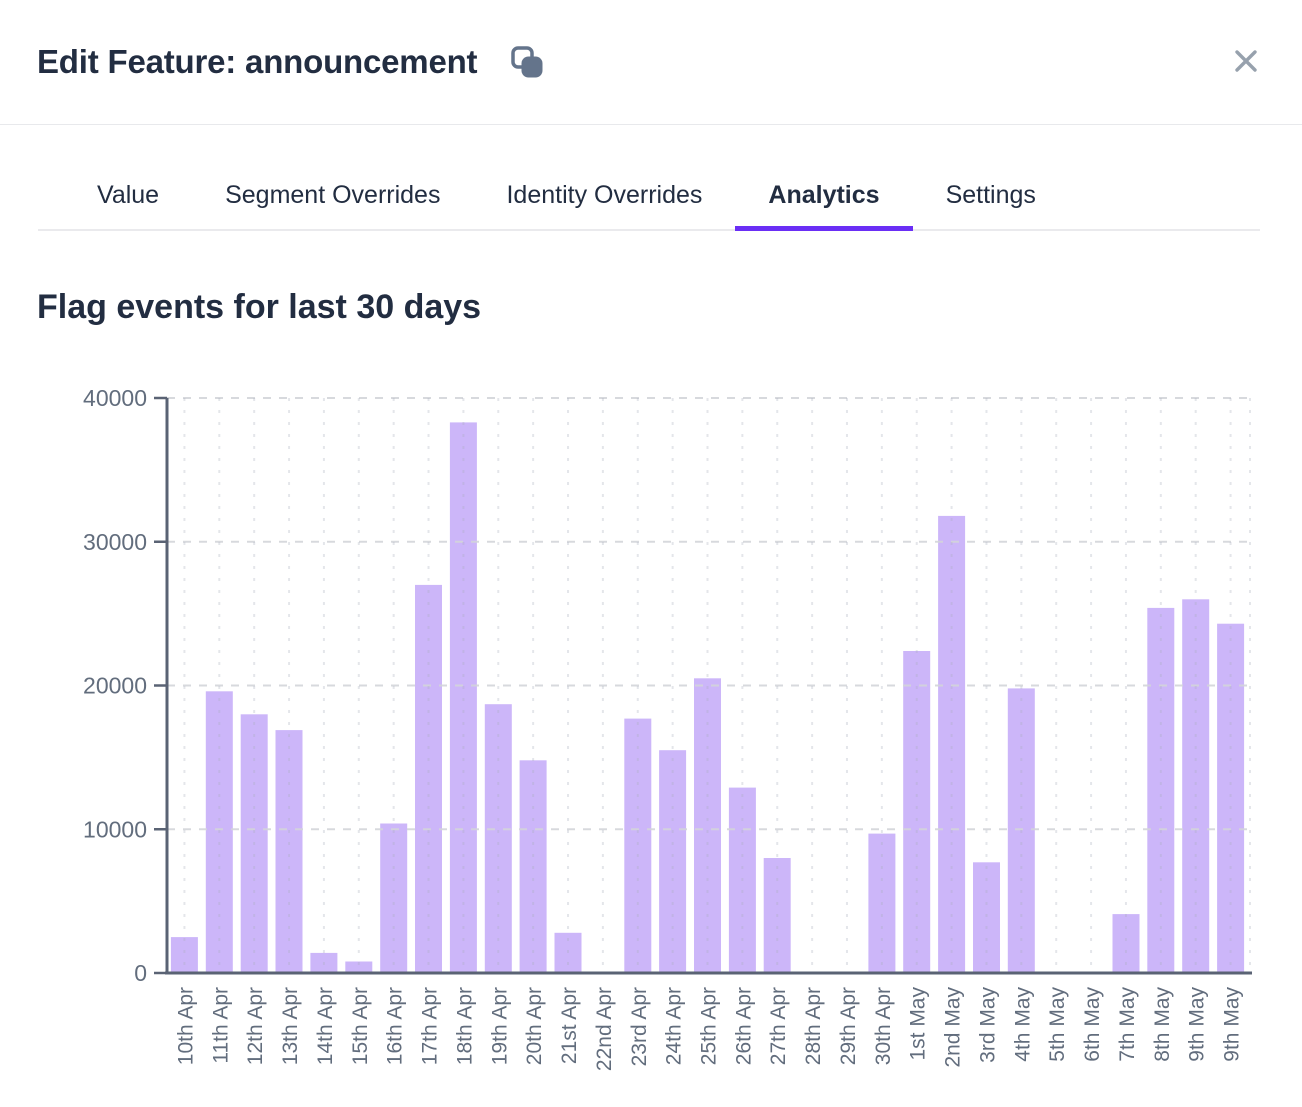  I want to click on x-axis-label: 8th May, so click(1162, 1024).